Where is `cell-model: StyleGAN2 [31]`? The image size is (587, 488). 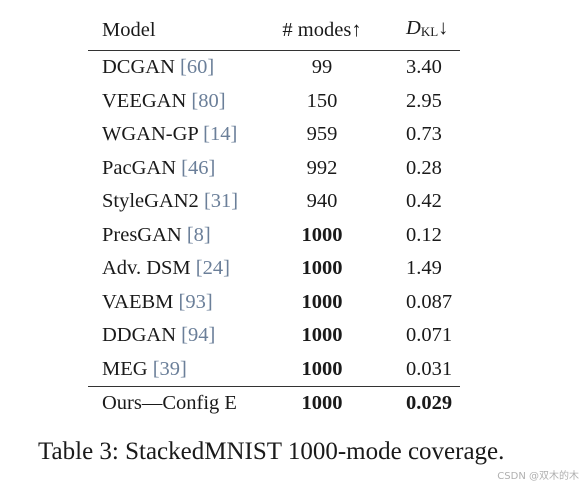 cell-model: StyleGAN2 [31] is located at coordinates (180, 202).